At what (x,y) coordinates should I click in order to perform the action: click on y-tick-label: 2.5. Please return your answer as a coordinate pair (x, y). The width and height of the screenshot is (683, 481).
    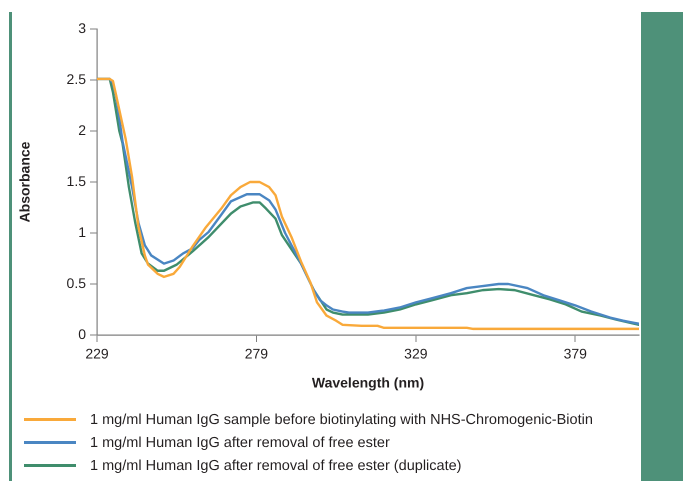
    Looking at the image, I should click on (76, 78).